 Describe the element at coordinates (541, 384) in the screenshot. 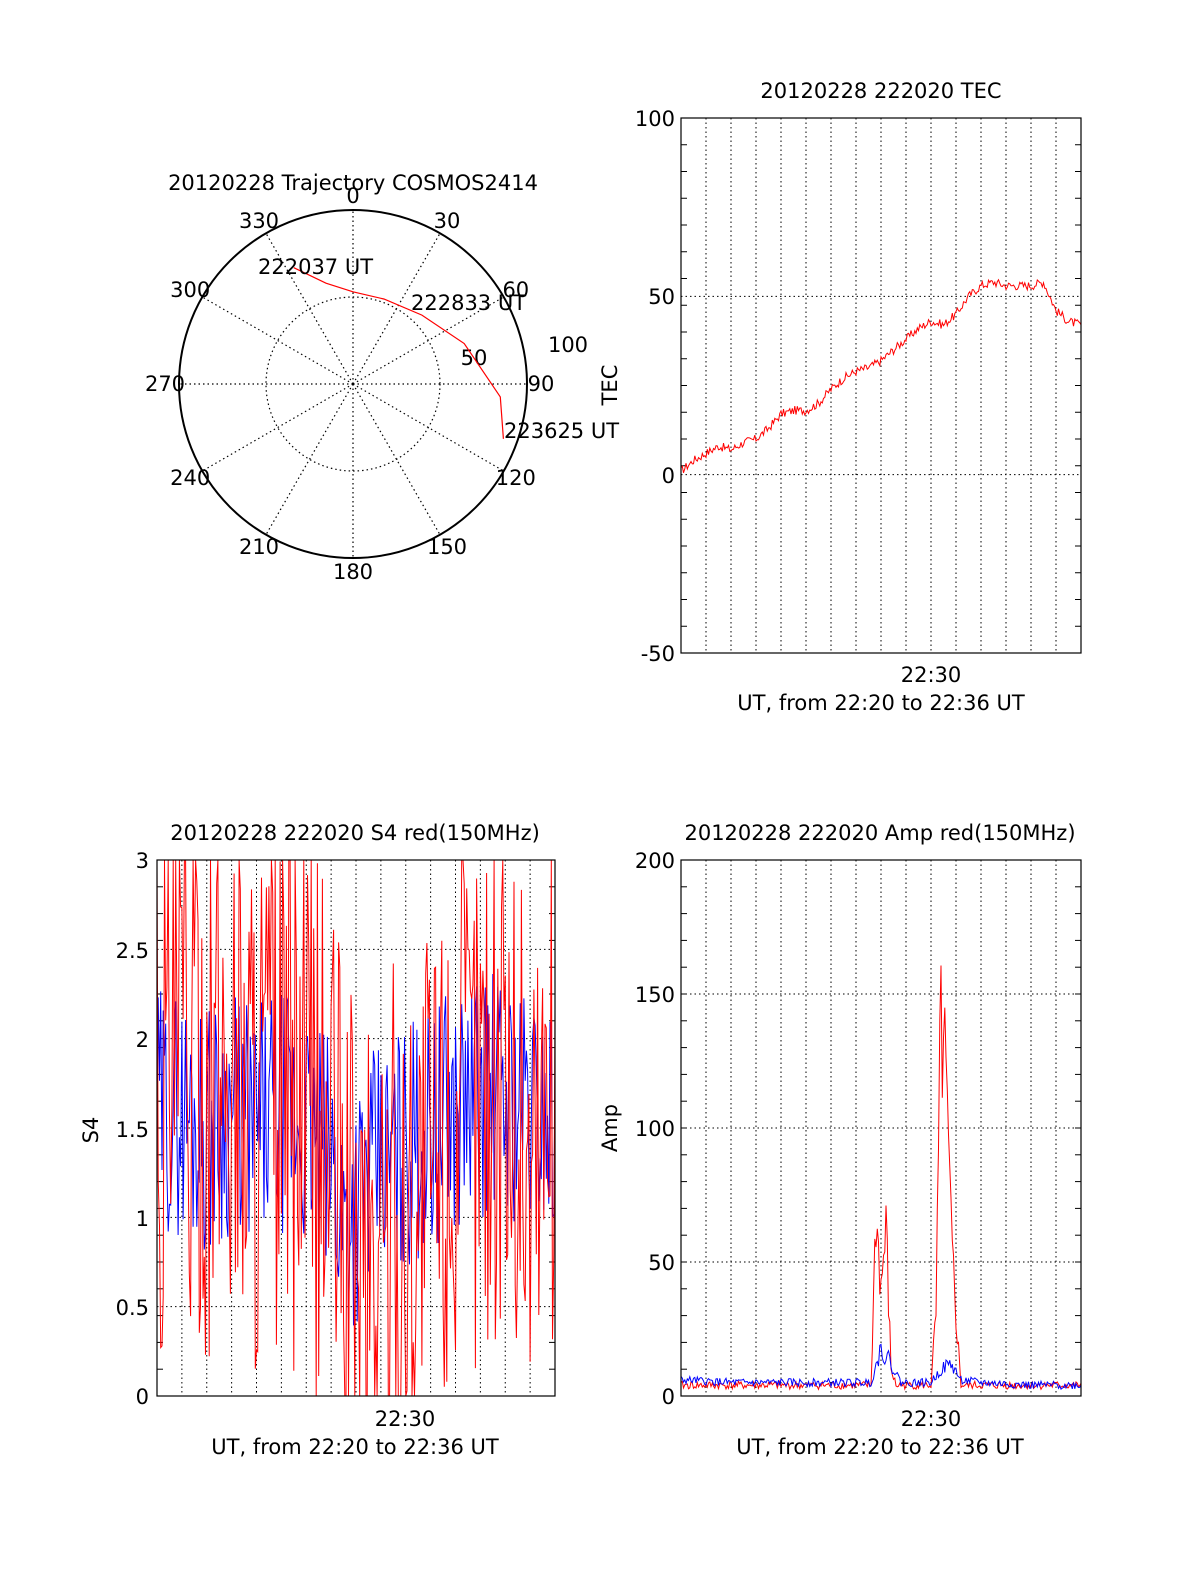

I see `polar-azimuth-label-90: 90` at that location.